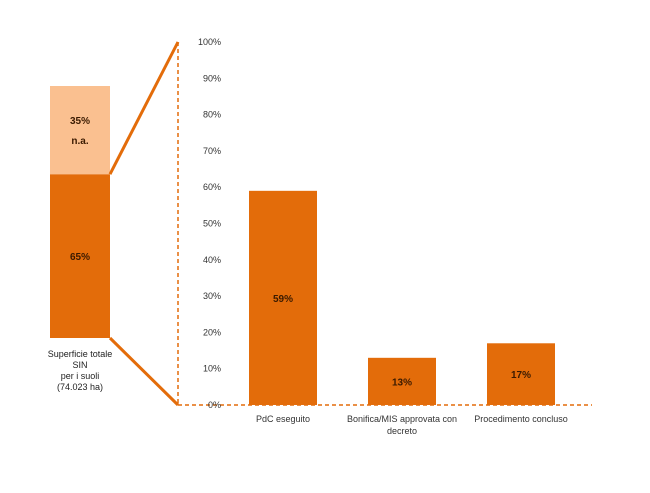  What do you see at coordinates (521, 419) in the screenshot?
I see `category-label: Procedimento concluso` at bounding box center [521, 419].